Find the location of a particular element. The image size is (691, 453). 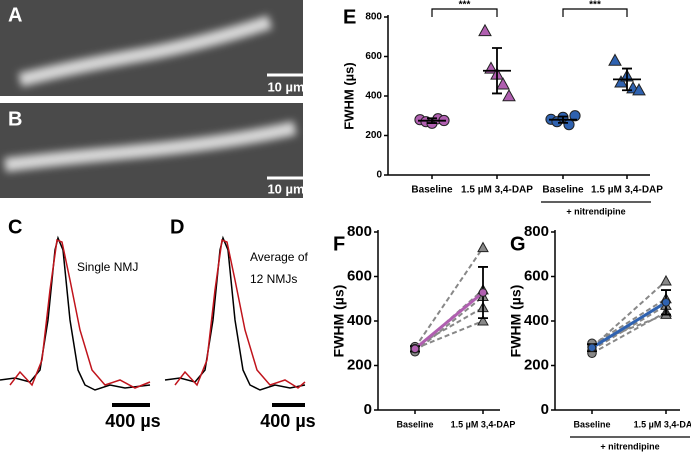

panel-label: E is located at coordinates (349, 17).